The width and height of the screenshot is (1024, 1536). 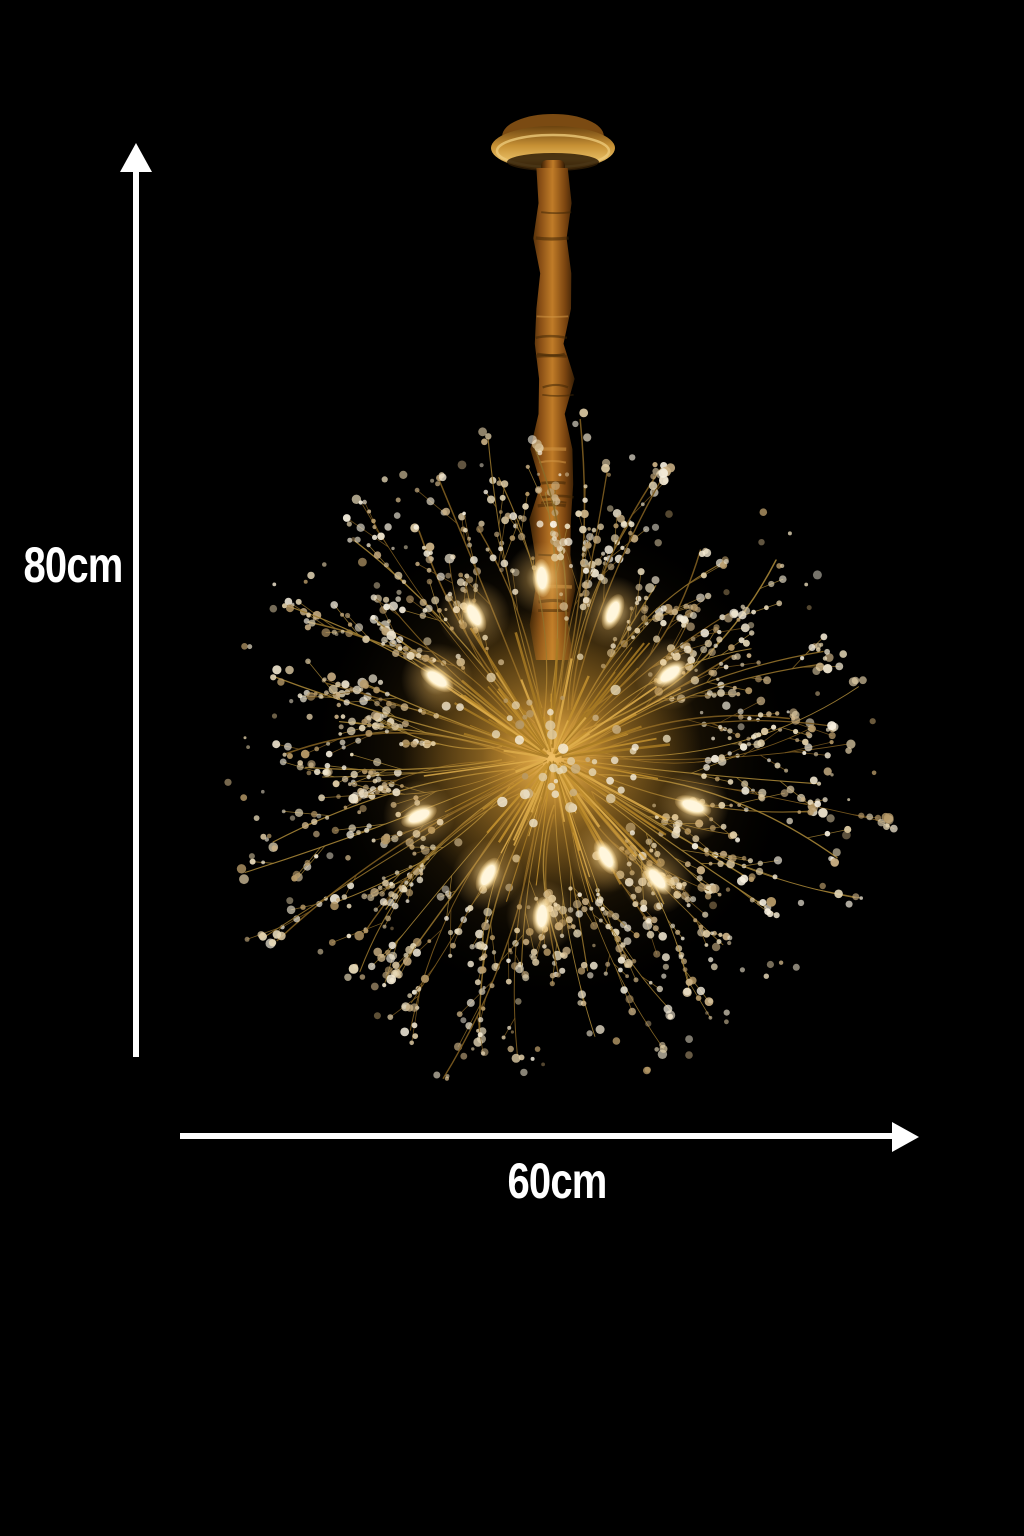 What do you see at coordinates (536, 1136) in the screenshot?
I see `width-arrow-line` at bounding box center [536, 1136].